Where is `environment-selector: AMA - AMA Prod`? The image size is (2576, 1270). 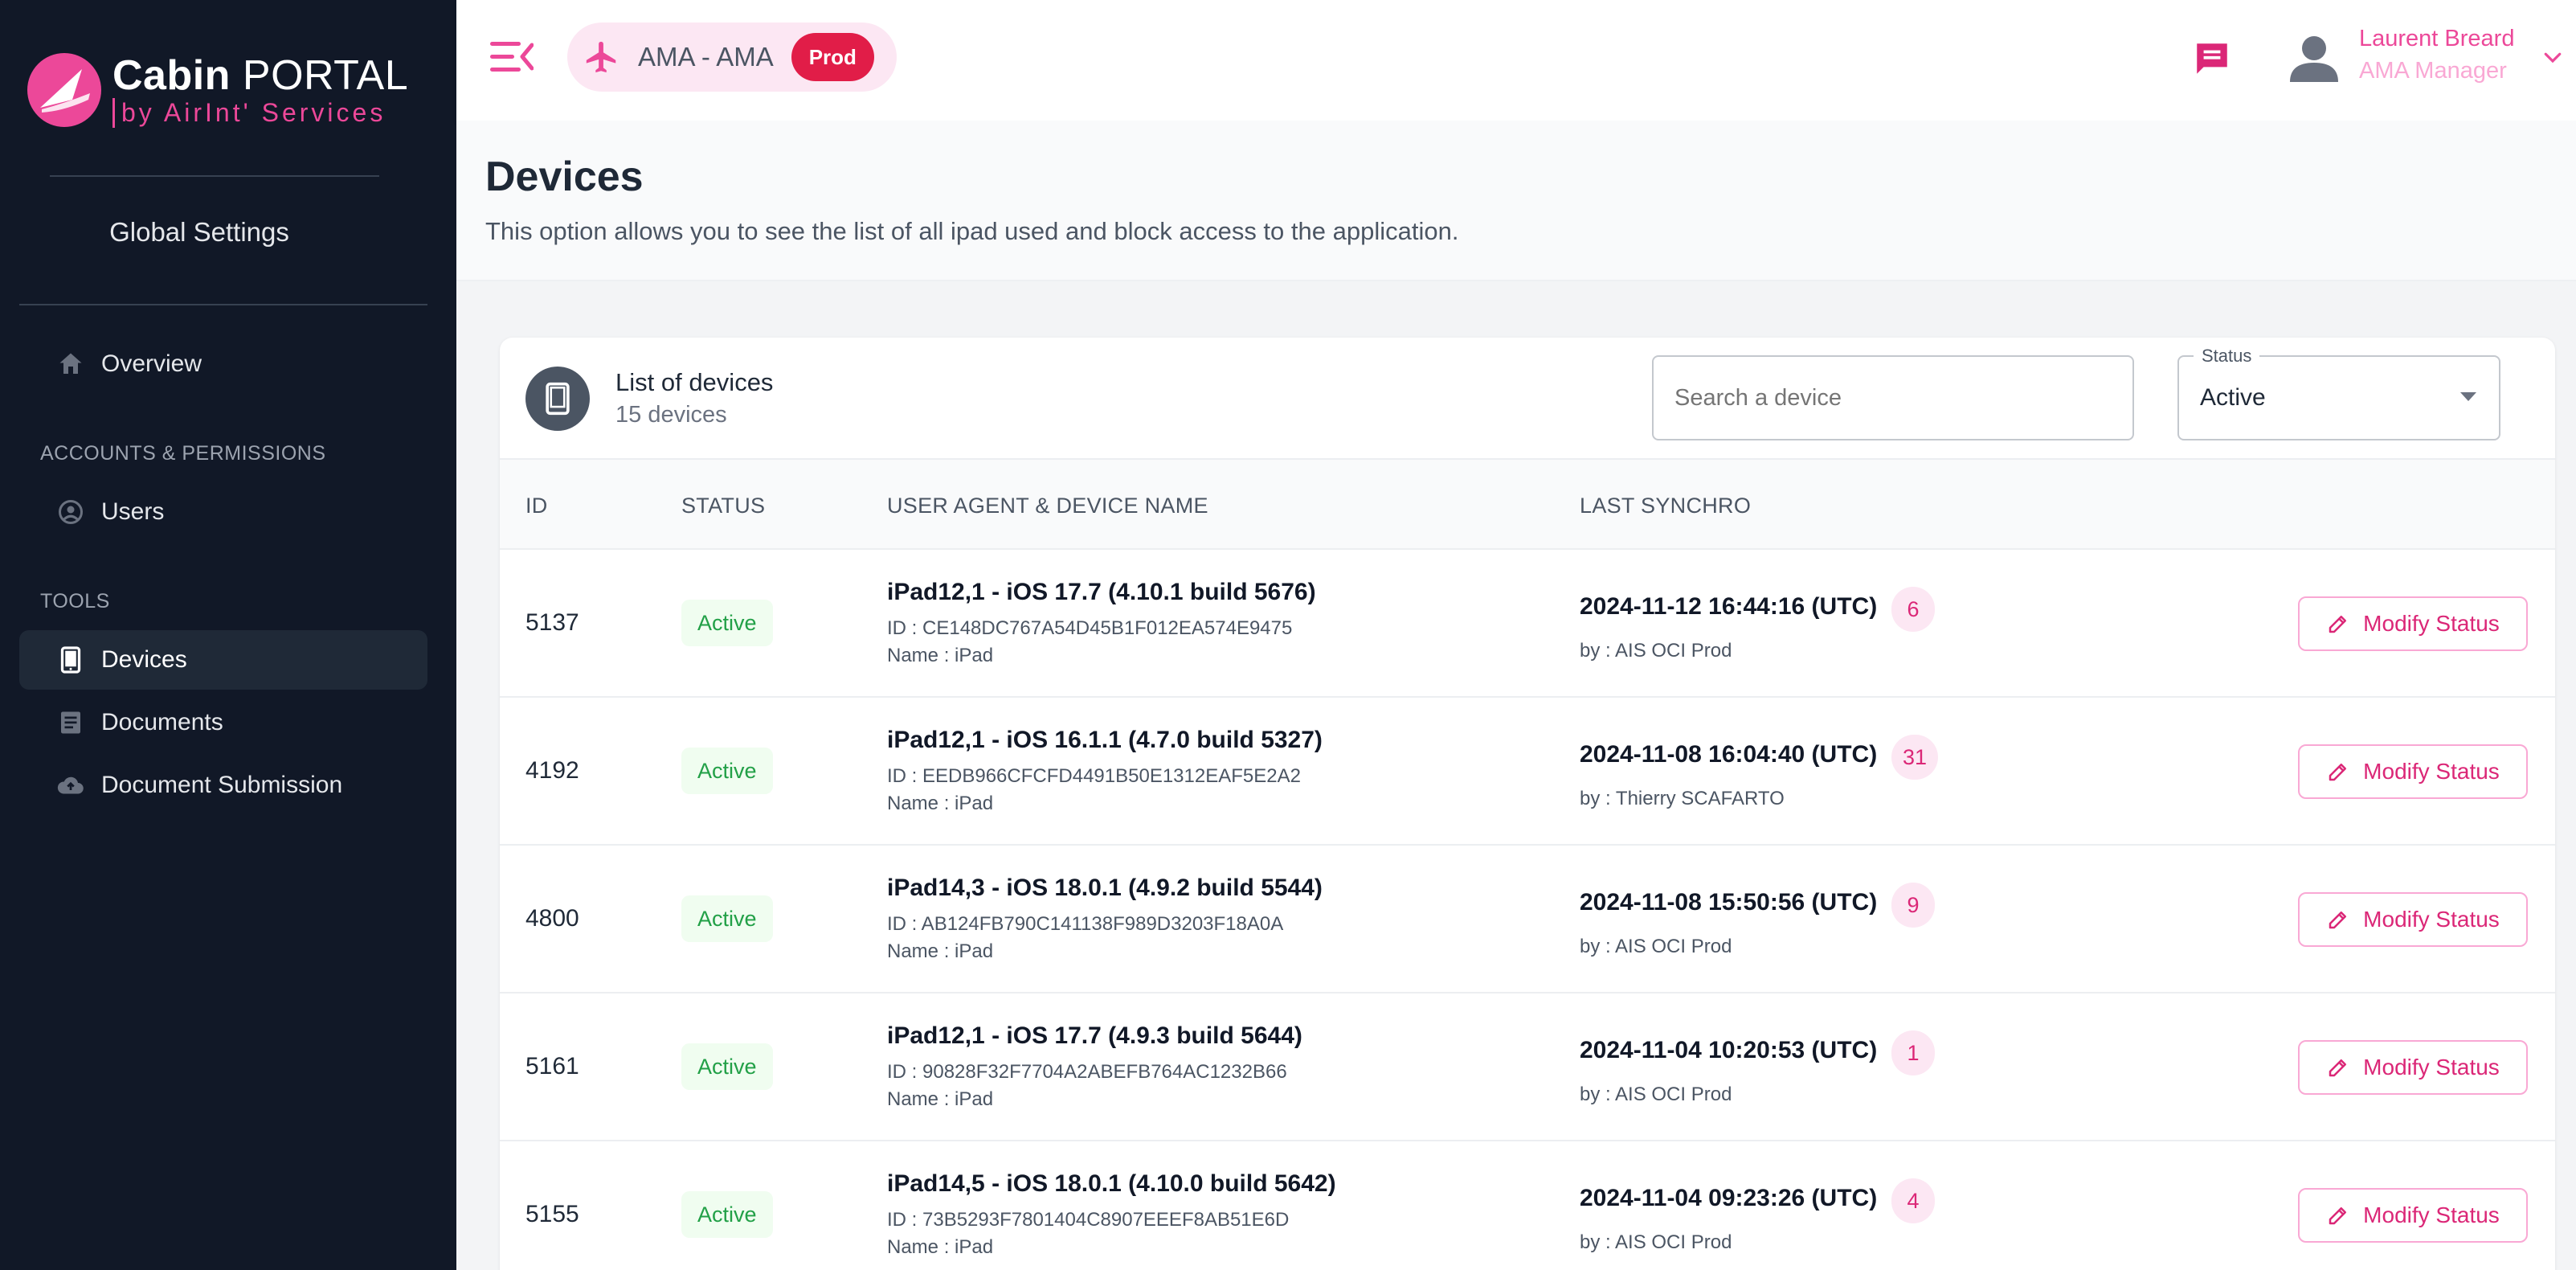 environment-selector: AMA - AMA Prod is located at coordinates (732, 57).